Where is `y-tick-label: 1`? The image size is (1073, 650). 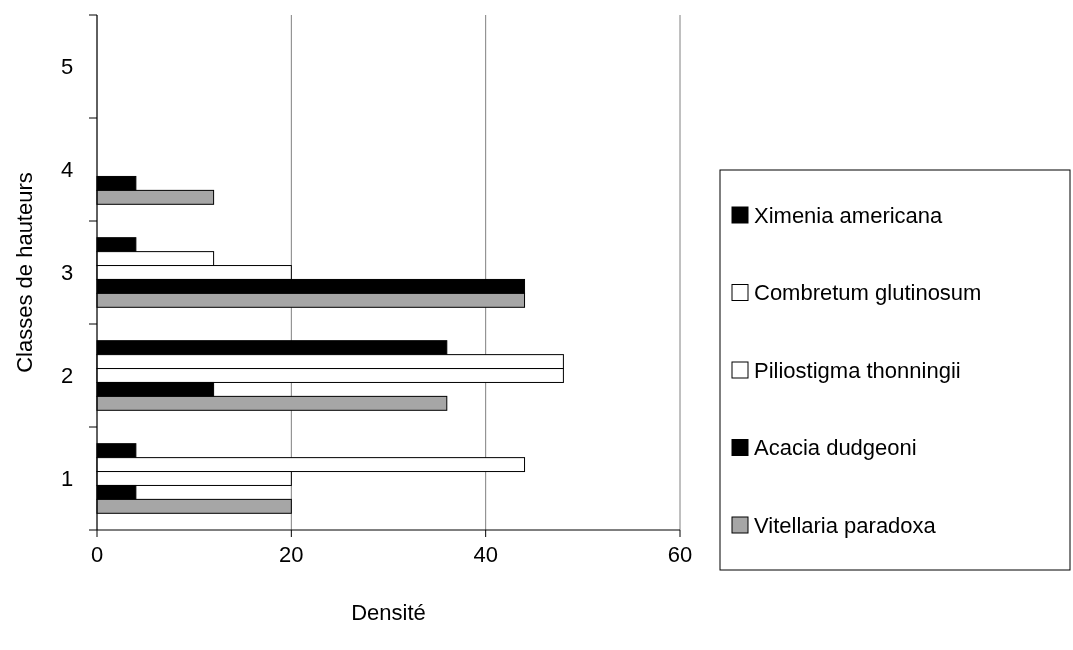 y-tick-label: 1 is located at coordinates (67, 478).